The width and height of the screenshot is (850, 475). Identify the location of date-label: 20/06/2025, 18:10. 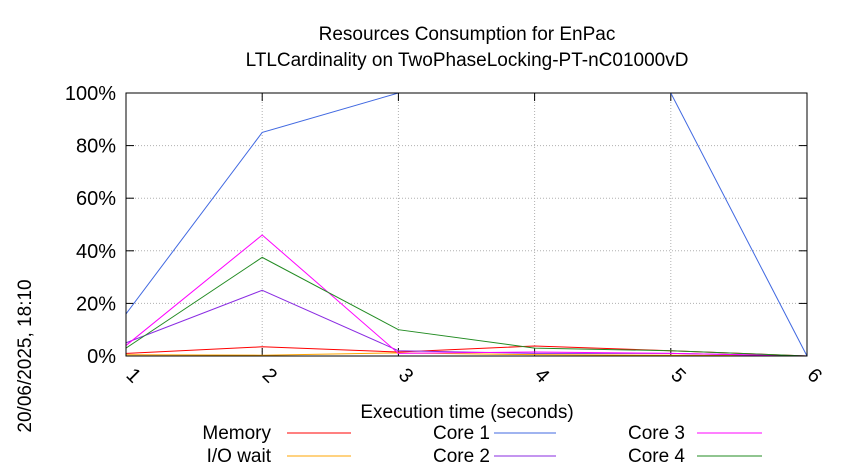
(25, 355).